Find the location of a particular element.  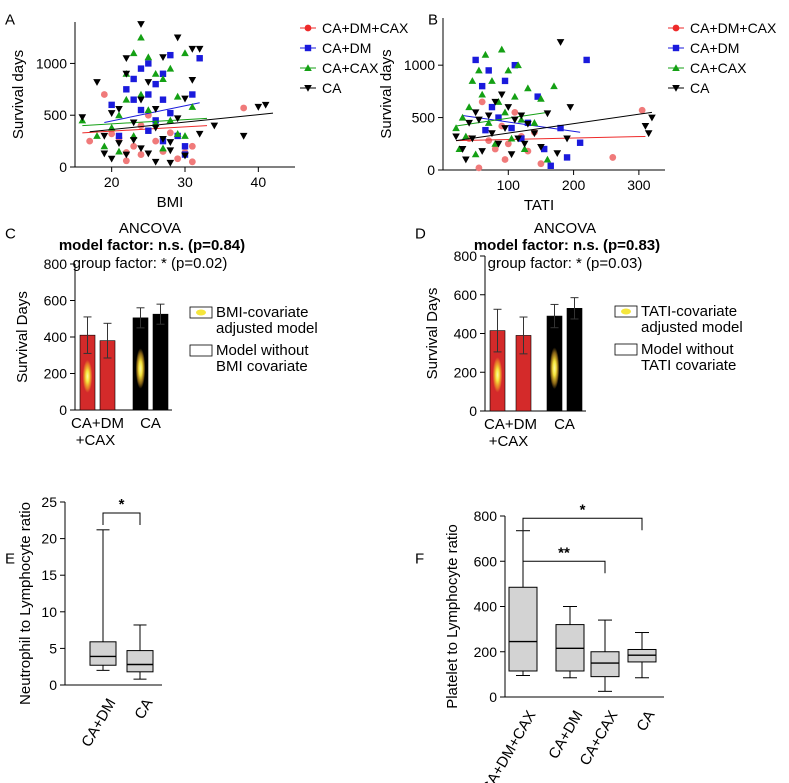

significance-bracket is located at coordinates (582, 524).